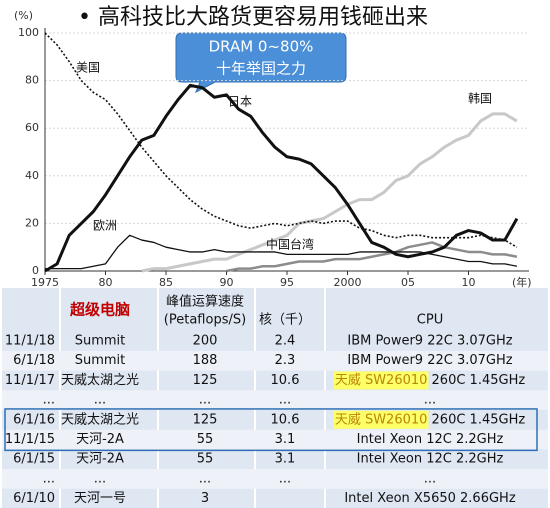 The image size is (550, 508). What do you see at coordinates (100, 498) in the screenshot?
I see `name-cell: 天河一号` at bounding box center [100, 498].